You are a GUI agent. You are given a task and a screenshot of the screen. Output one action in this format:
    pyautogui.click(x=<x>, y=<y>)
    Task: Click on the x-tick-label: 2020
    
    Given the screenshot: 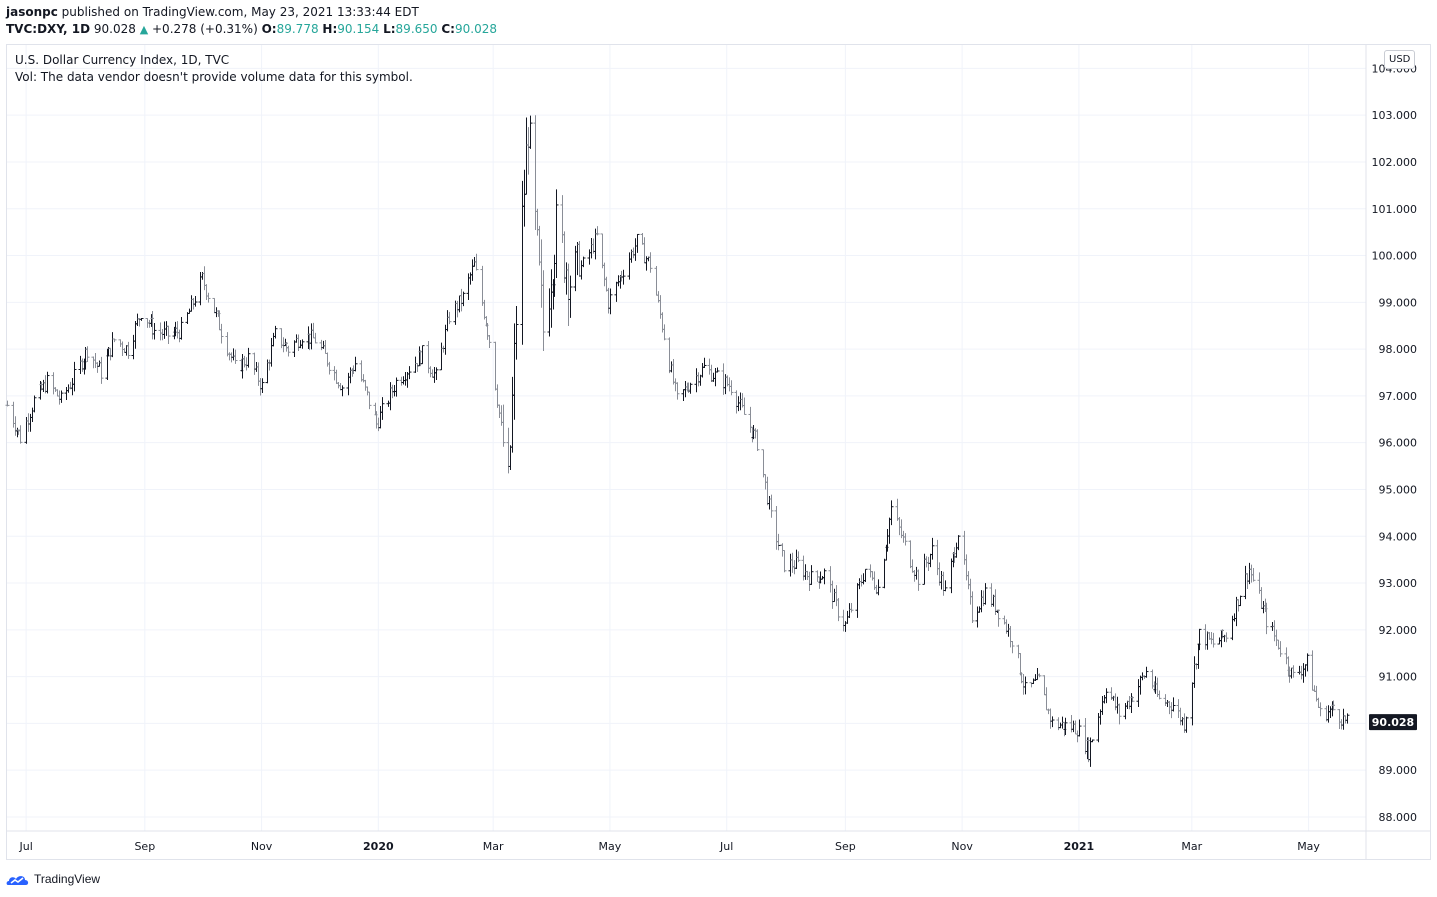 What is the action you would take?
    pyautogui.click(x=378, y=846)
    